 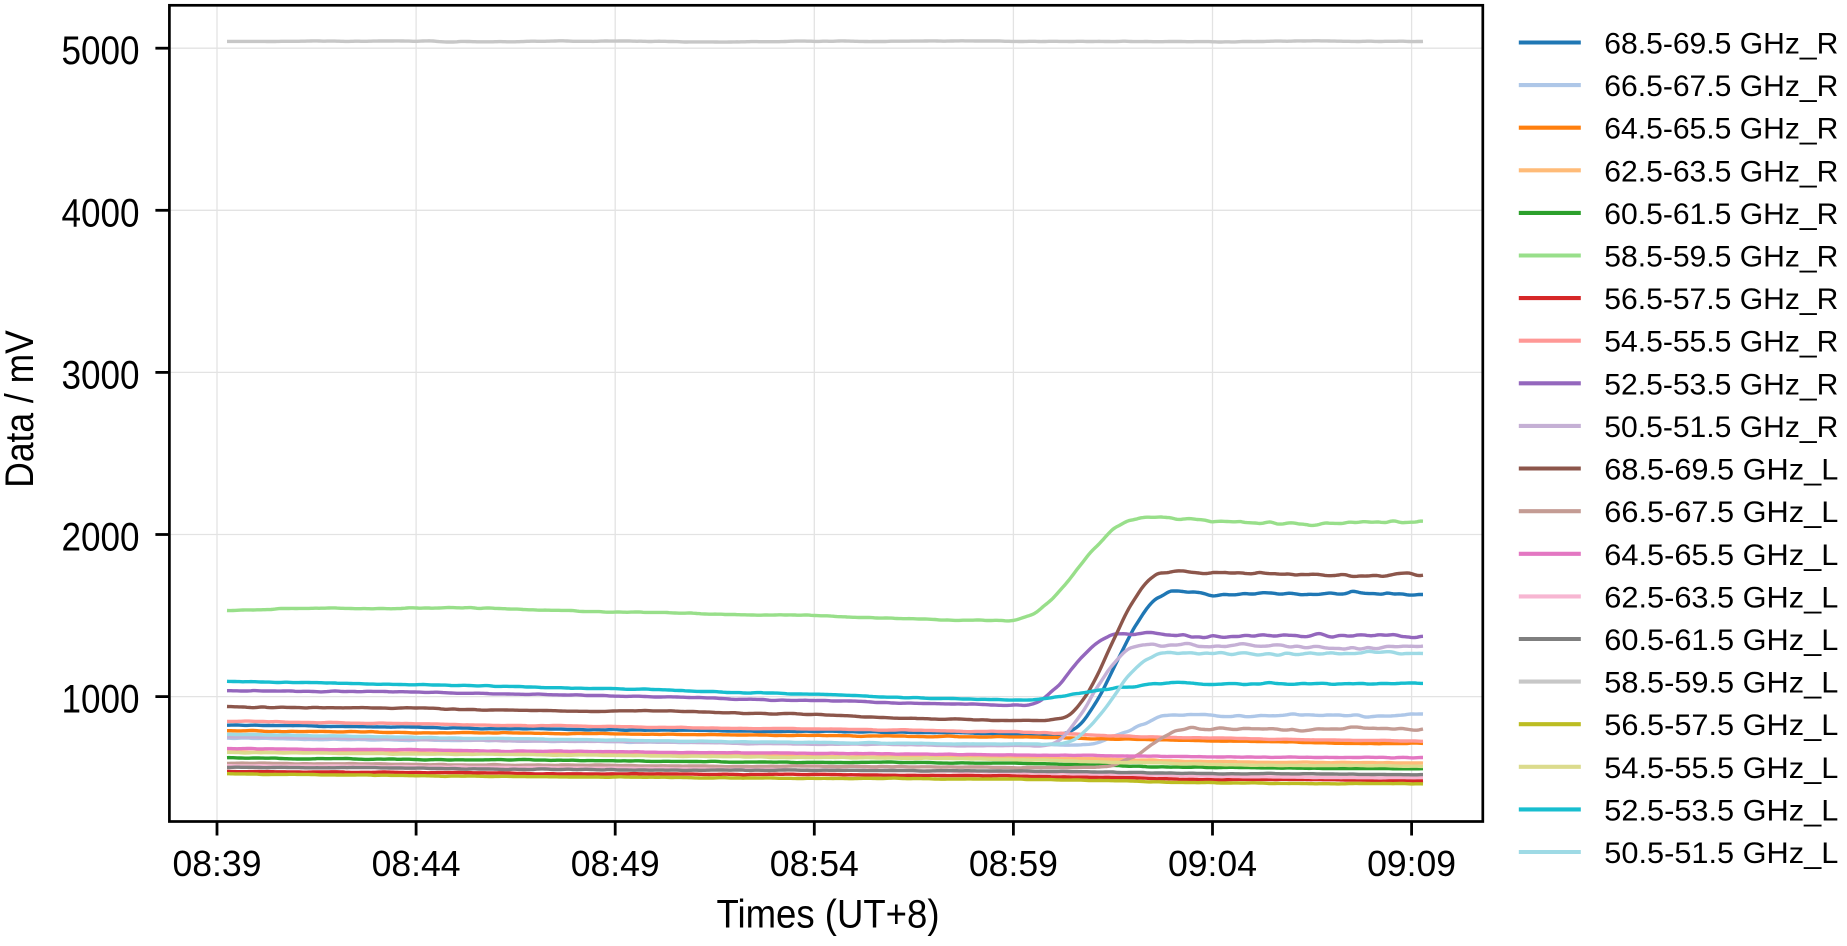 I want to click on svg-text: Times (UT+8), so click(x=828, y=915).